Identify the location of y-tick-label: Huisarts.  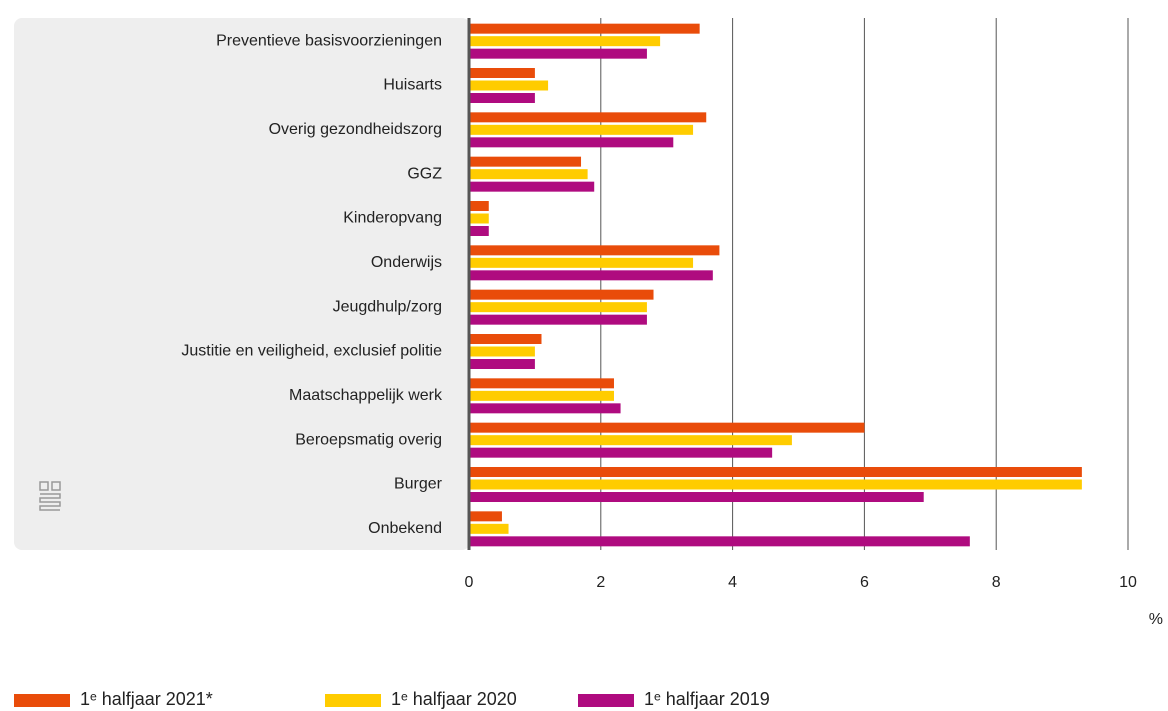
(412, 85).